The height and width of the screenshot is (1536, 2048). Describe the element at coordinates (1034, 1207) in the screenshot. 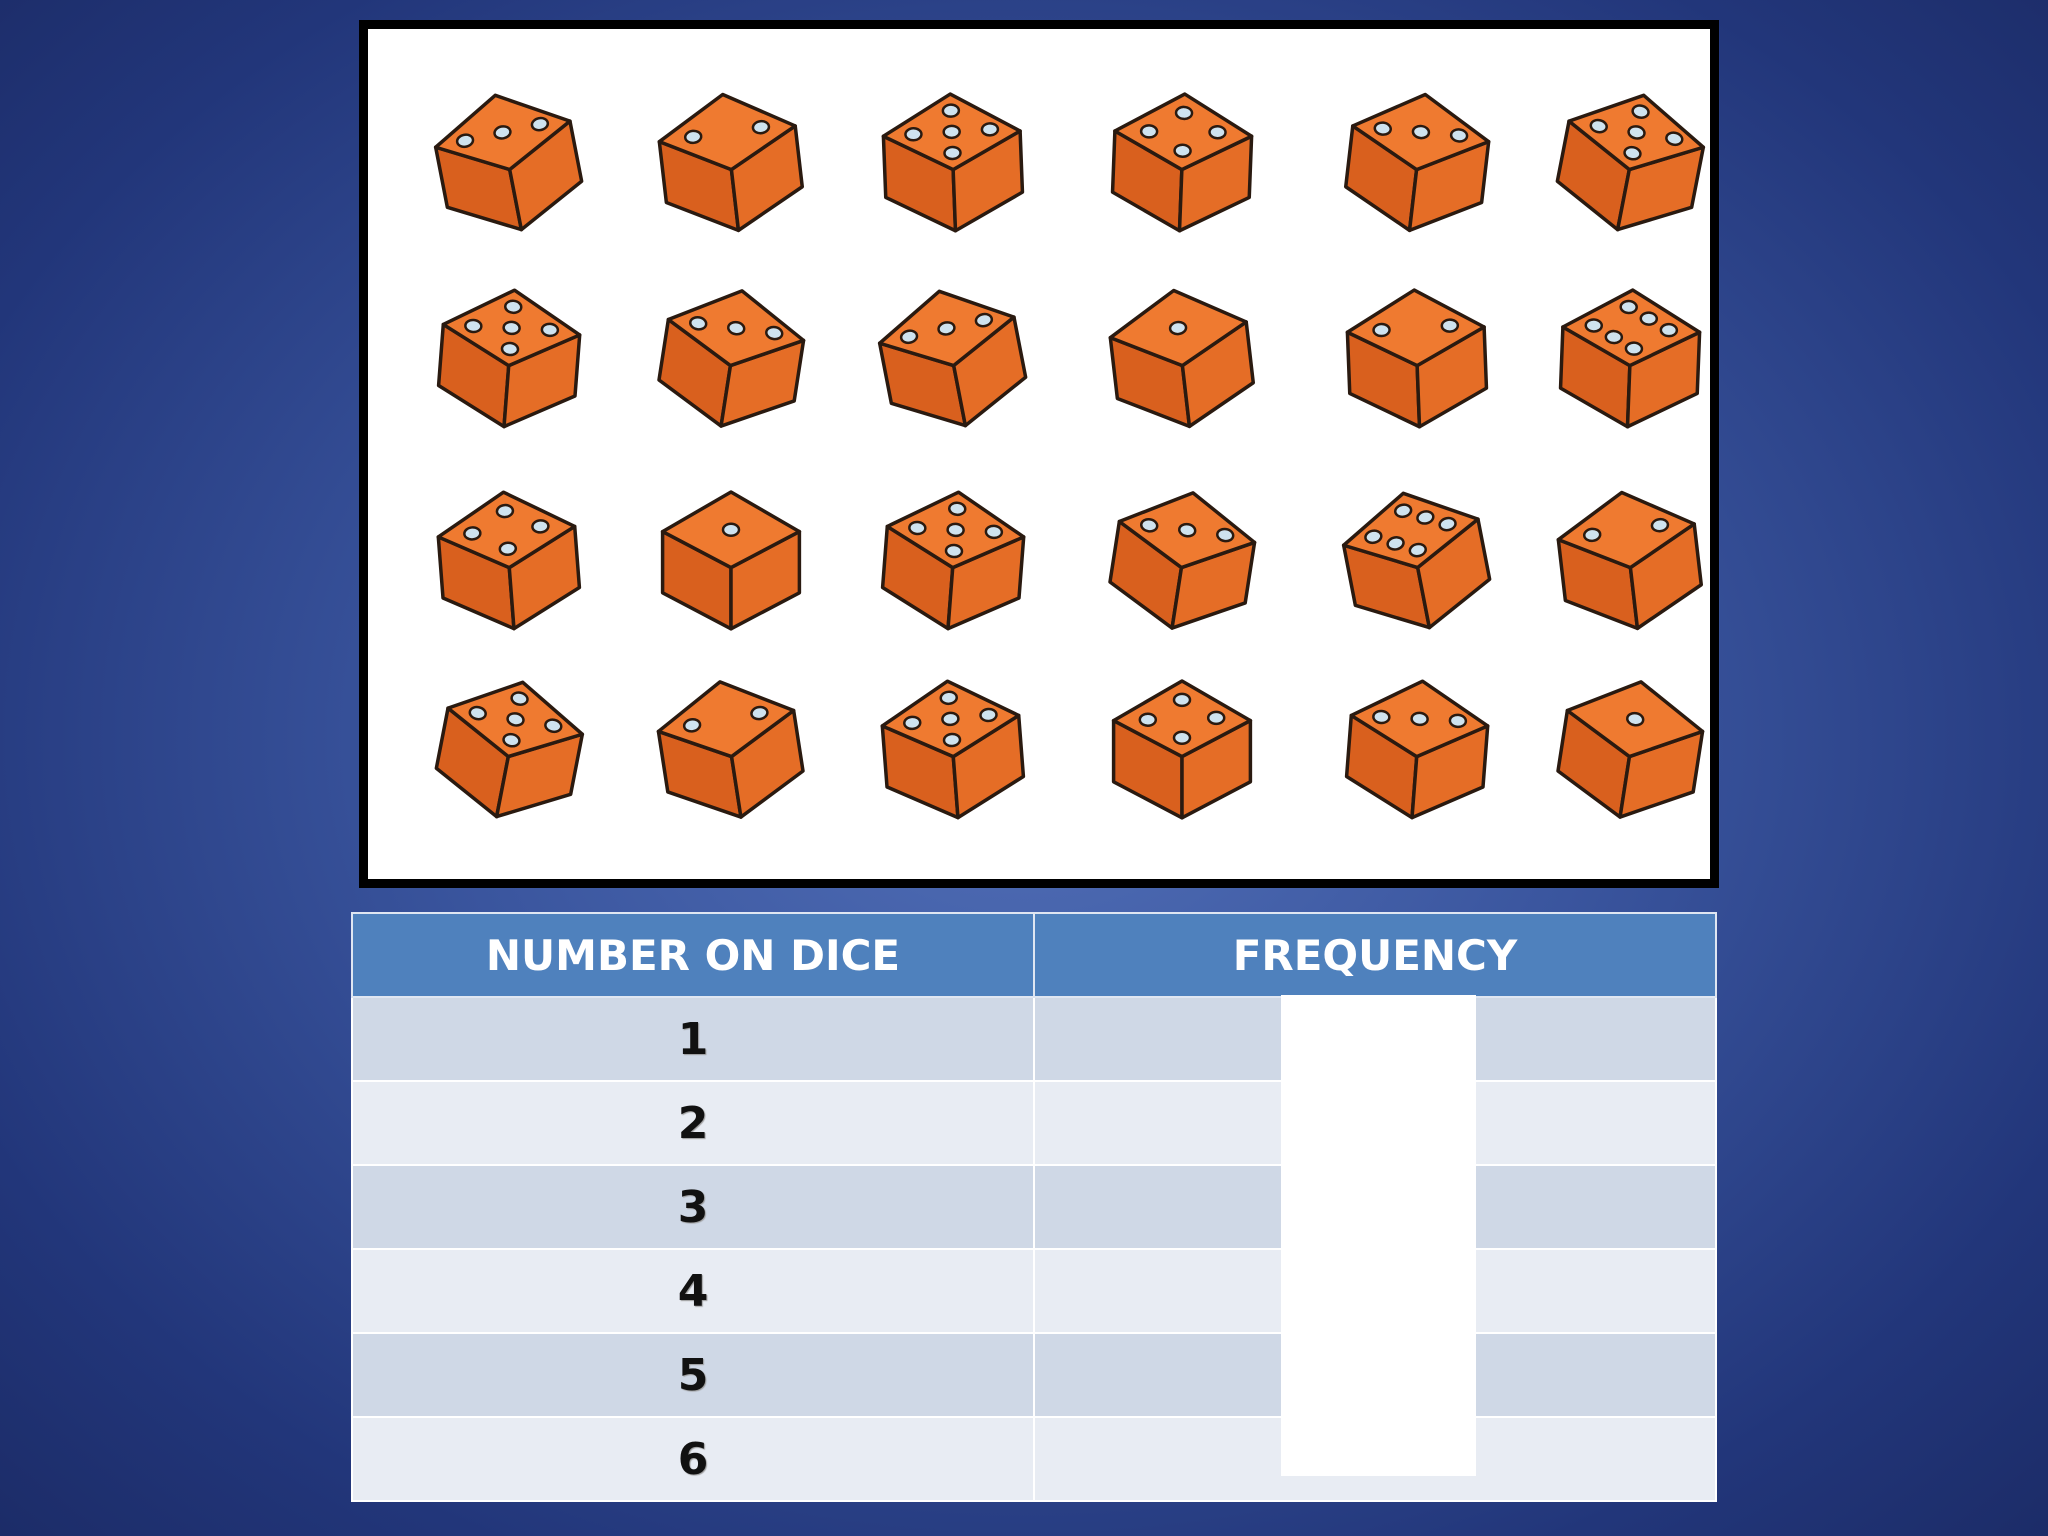

I see `table-row: 3` at that location.